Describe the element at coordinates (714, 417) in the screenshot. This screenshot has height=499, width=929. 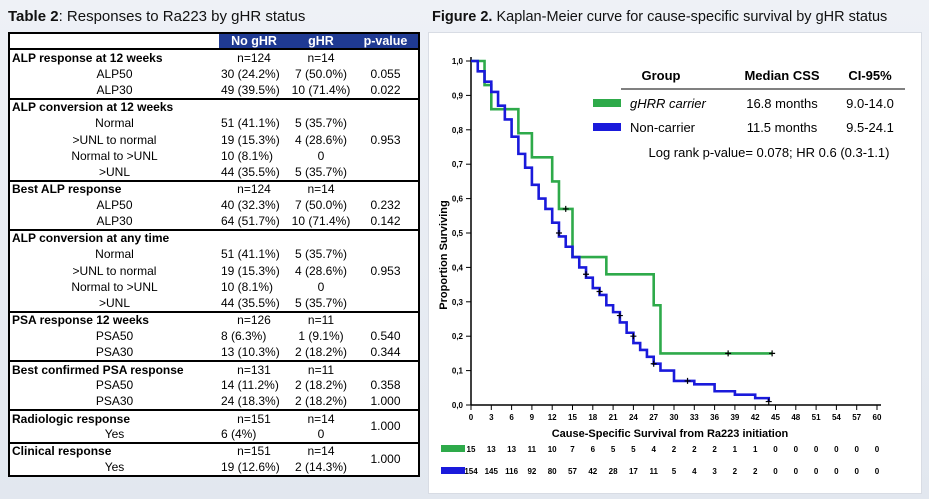
I see `x-tick-label: 36` at that location.